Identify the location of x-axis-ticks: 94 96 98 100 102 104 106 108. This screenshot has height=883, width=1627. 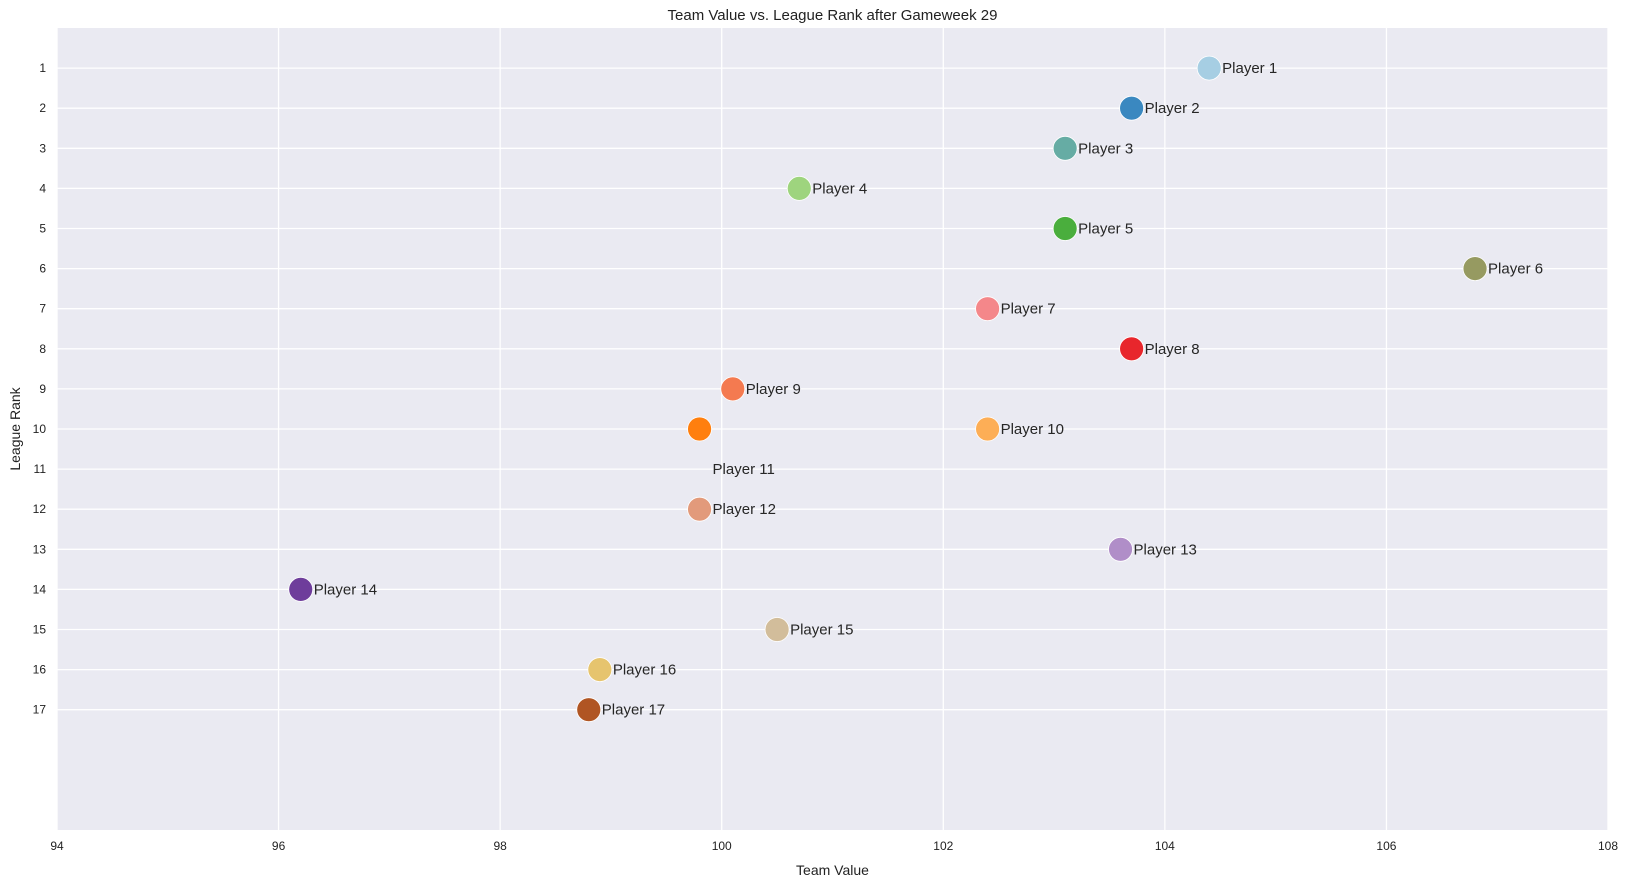
(834, 846).